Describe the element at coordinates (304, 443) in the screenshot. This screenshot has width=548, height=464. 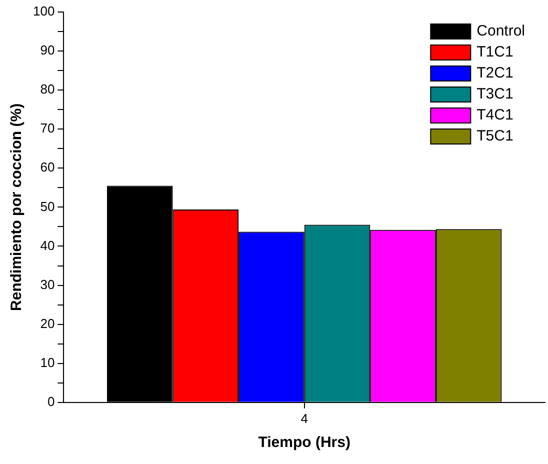
I see `x-axis-title: Tiempo (Hrs)` at that location.